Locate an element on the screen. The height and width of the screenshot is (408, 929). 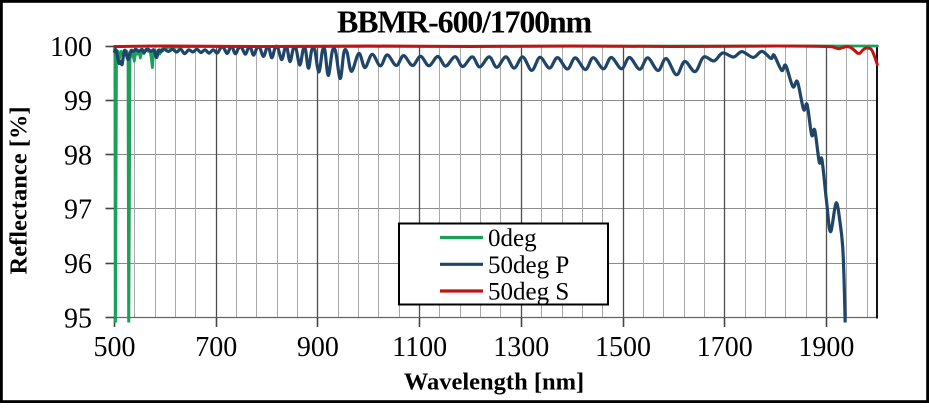
svg-text: Reflectance [%] is located at coordinates (19, 190).